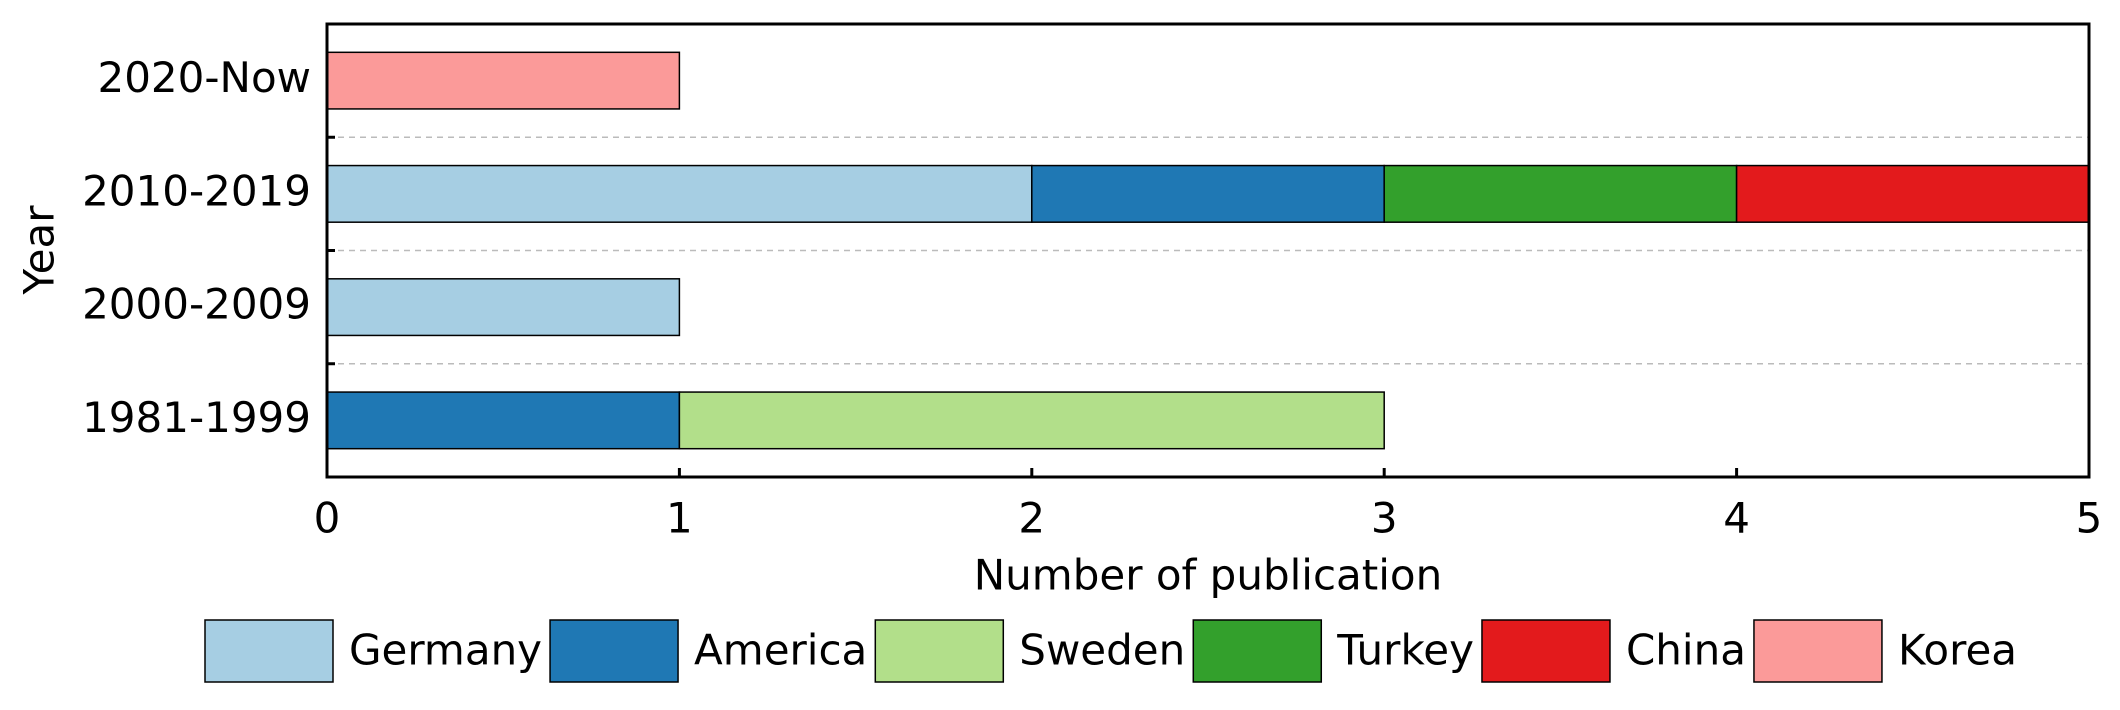 The height and width of the screenshot is (710, 2120). What do you see at coordinates (1031, 518) in the screenshot?
I see `x-tick-label: 2` at bounding box center [1031, 518].